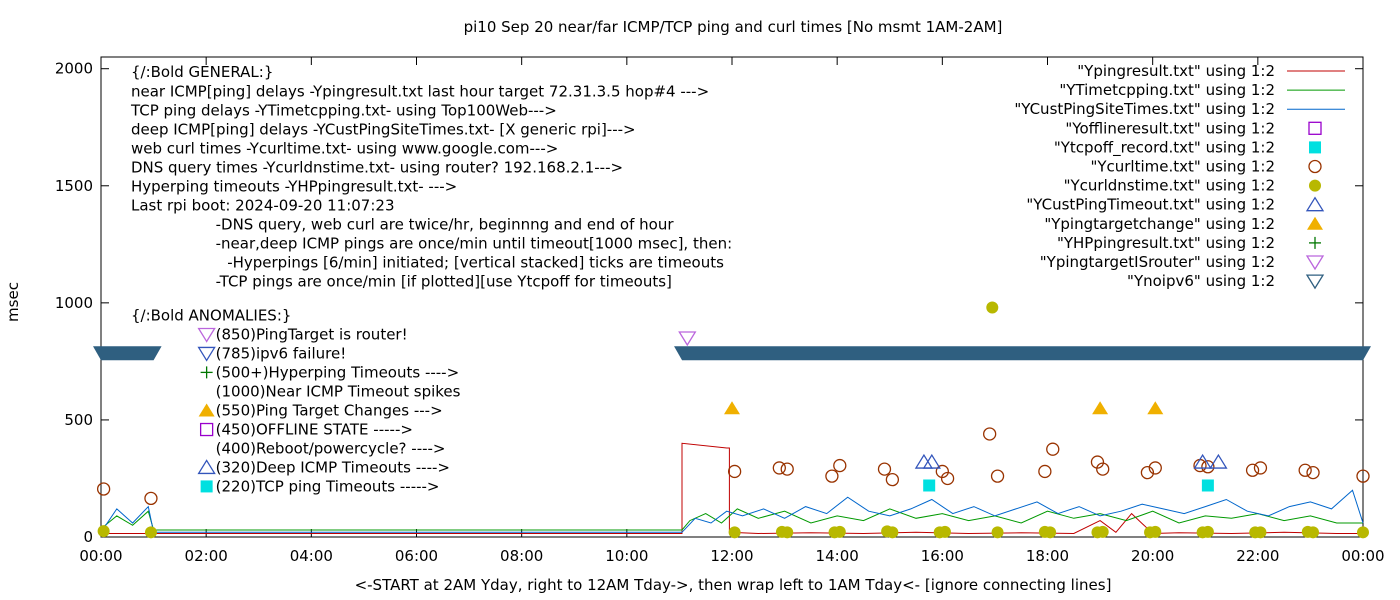  Describe the element at coordinates (1159, 224) in the screenshot. I see `legend-label: "Ypingtargetchange" using 1:2` at that location.